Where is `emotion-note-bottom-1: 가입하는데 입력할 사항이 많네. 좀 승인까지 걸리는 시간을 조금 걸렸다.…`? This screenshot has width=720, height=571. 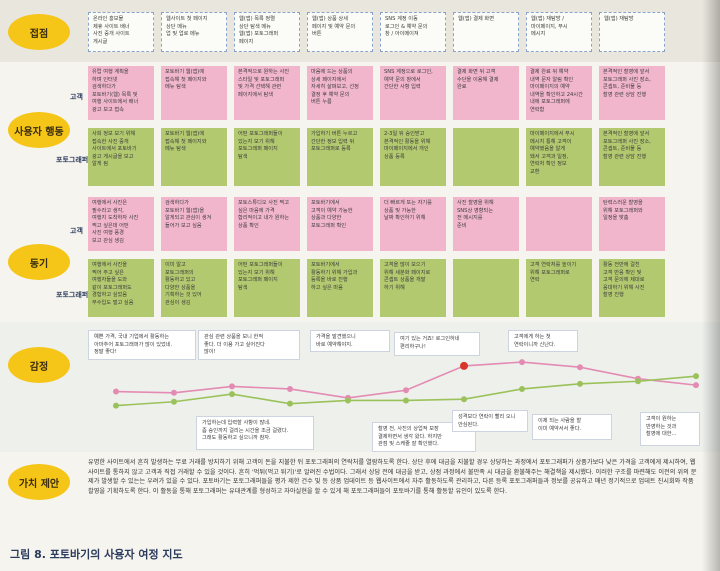 emotion-note-bottom-1: 가입하는데 입력할 사항이 많네. 좀 승인까지 걸리는 시간을 조금 걸렸다.… is located at coordinates (255, 433).